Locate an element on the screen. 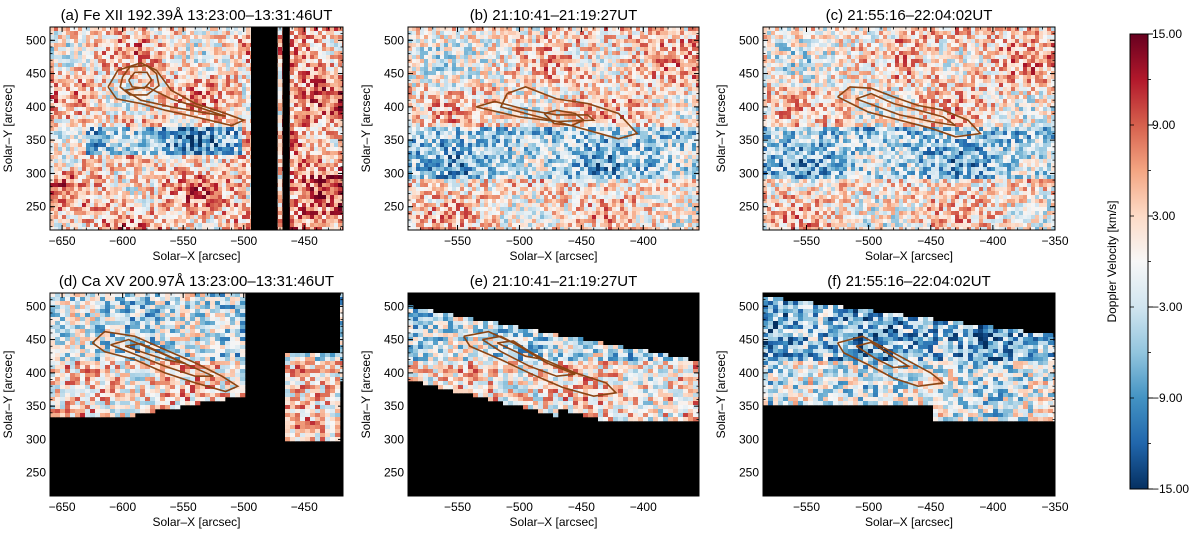 The width and height of the screenshot is (1200, 535). ytick-label-f-0: 250 is located at coordinates (749, 473).